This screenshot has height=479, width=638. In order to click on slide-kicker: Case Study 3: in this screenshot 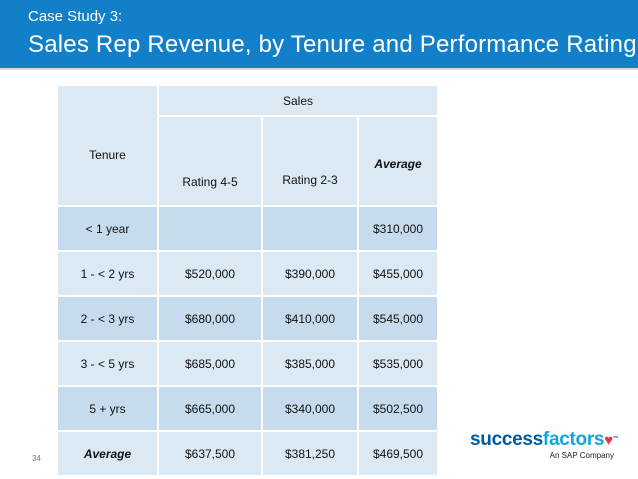, I will do `click(75, 16)`.